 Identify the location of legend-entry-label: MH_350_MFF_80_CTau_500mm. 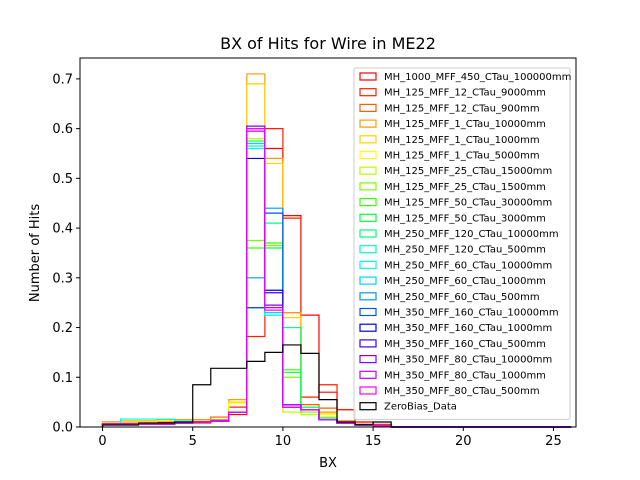
(462, 391).